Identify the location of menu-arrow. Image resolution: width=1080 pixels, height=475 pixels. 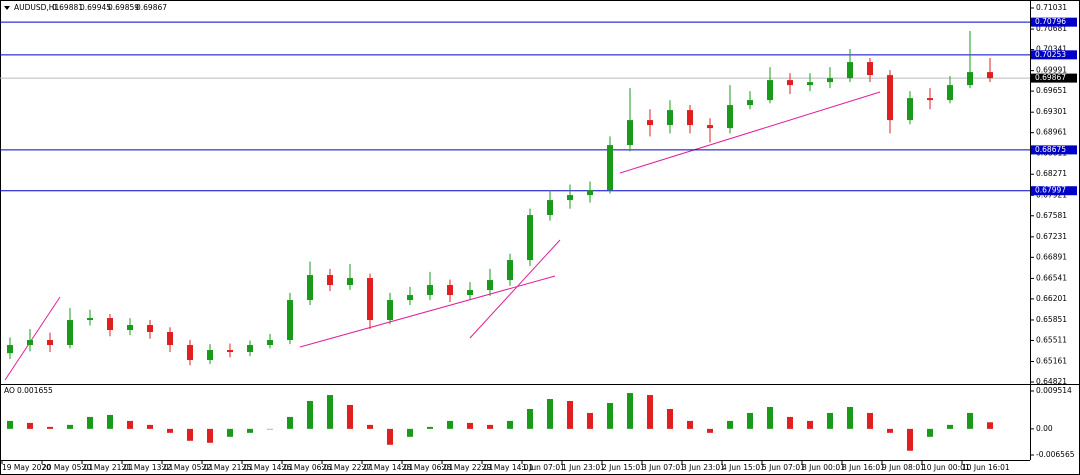
(7, 8).